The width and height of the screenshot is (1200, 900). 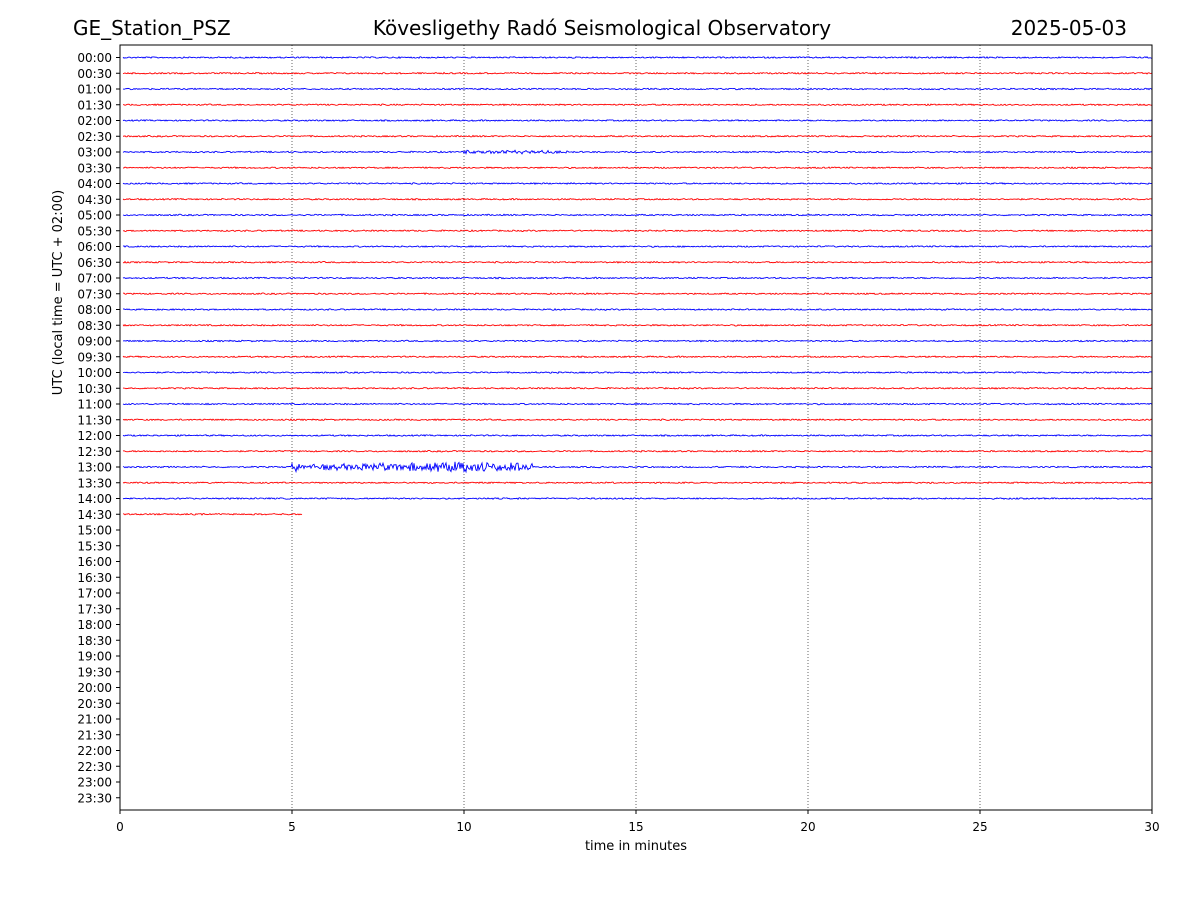 I want to click on x-tick-label-25: 25, so click(x=979, y=827).